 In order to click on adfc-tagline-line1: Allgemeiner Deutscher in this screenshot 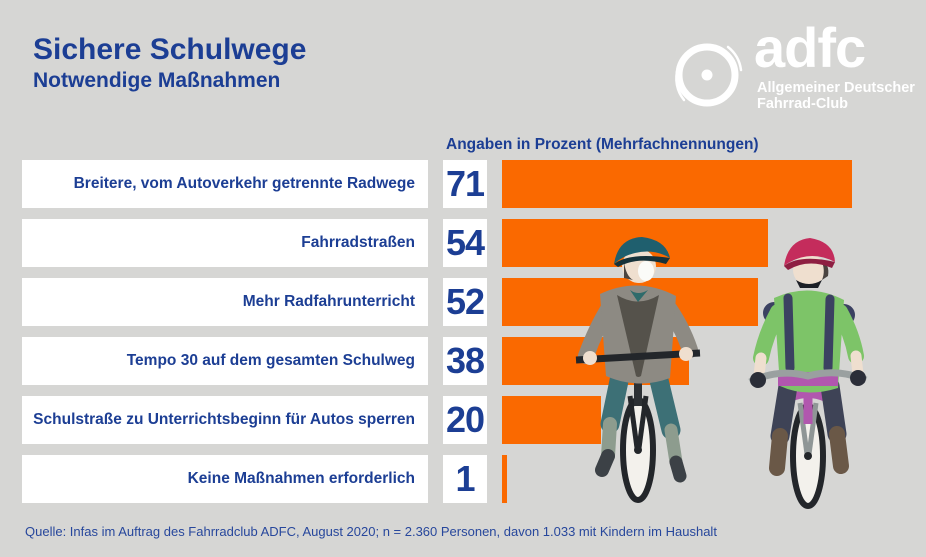, I will do `click(836, 88)`.